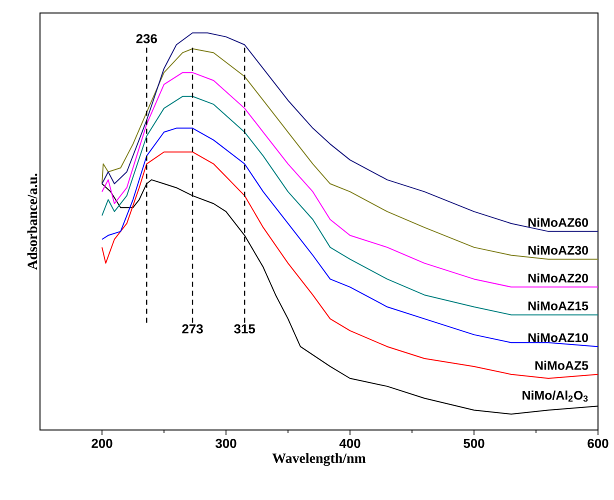  What do you see at coordinates (32, 222) in the screenshot?
I see `y-axis-title: Adsorbance/a.u.` at bounding box center [32, 222].